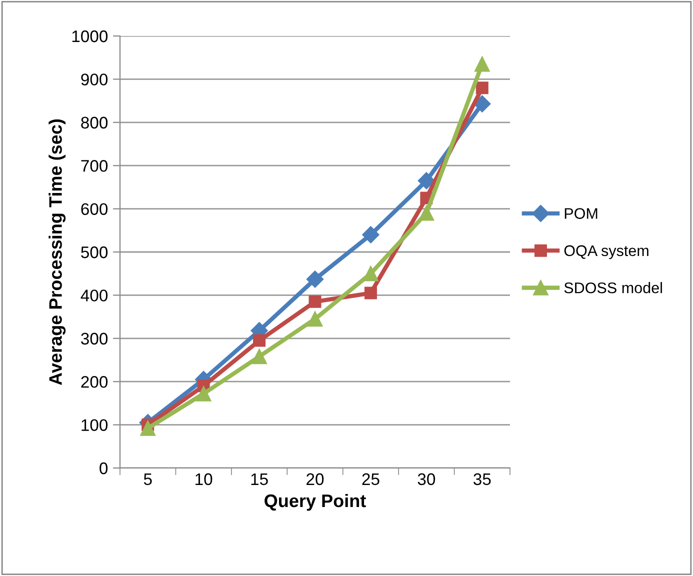 This screenshot has height=576, width=693. What do you see at coordinates (315, 502) in the screenshot?
I see `x-axis-title: Query Point` at bounding box center [315, 502].